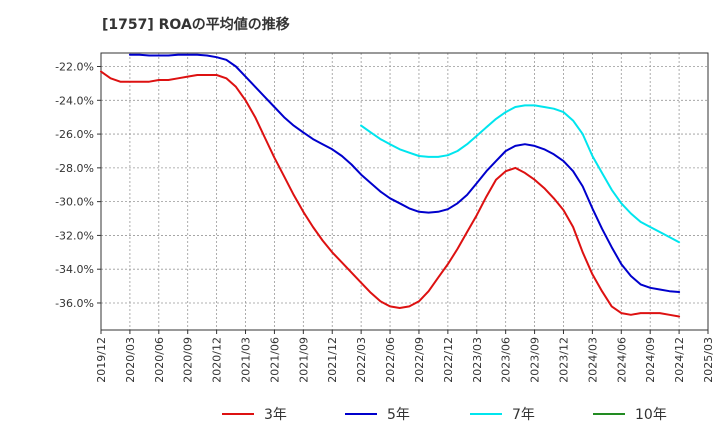 This screenshot has height=440, width=720. What do you see at coordinates (130, 360) in the screenshot?
I see `x-tick-label: 2020/03` at bounding box center [130, 360].